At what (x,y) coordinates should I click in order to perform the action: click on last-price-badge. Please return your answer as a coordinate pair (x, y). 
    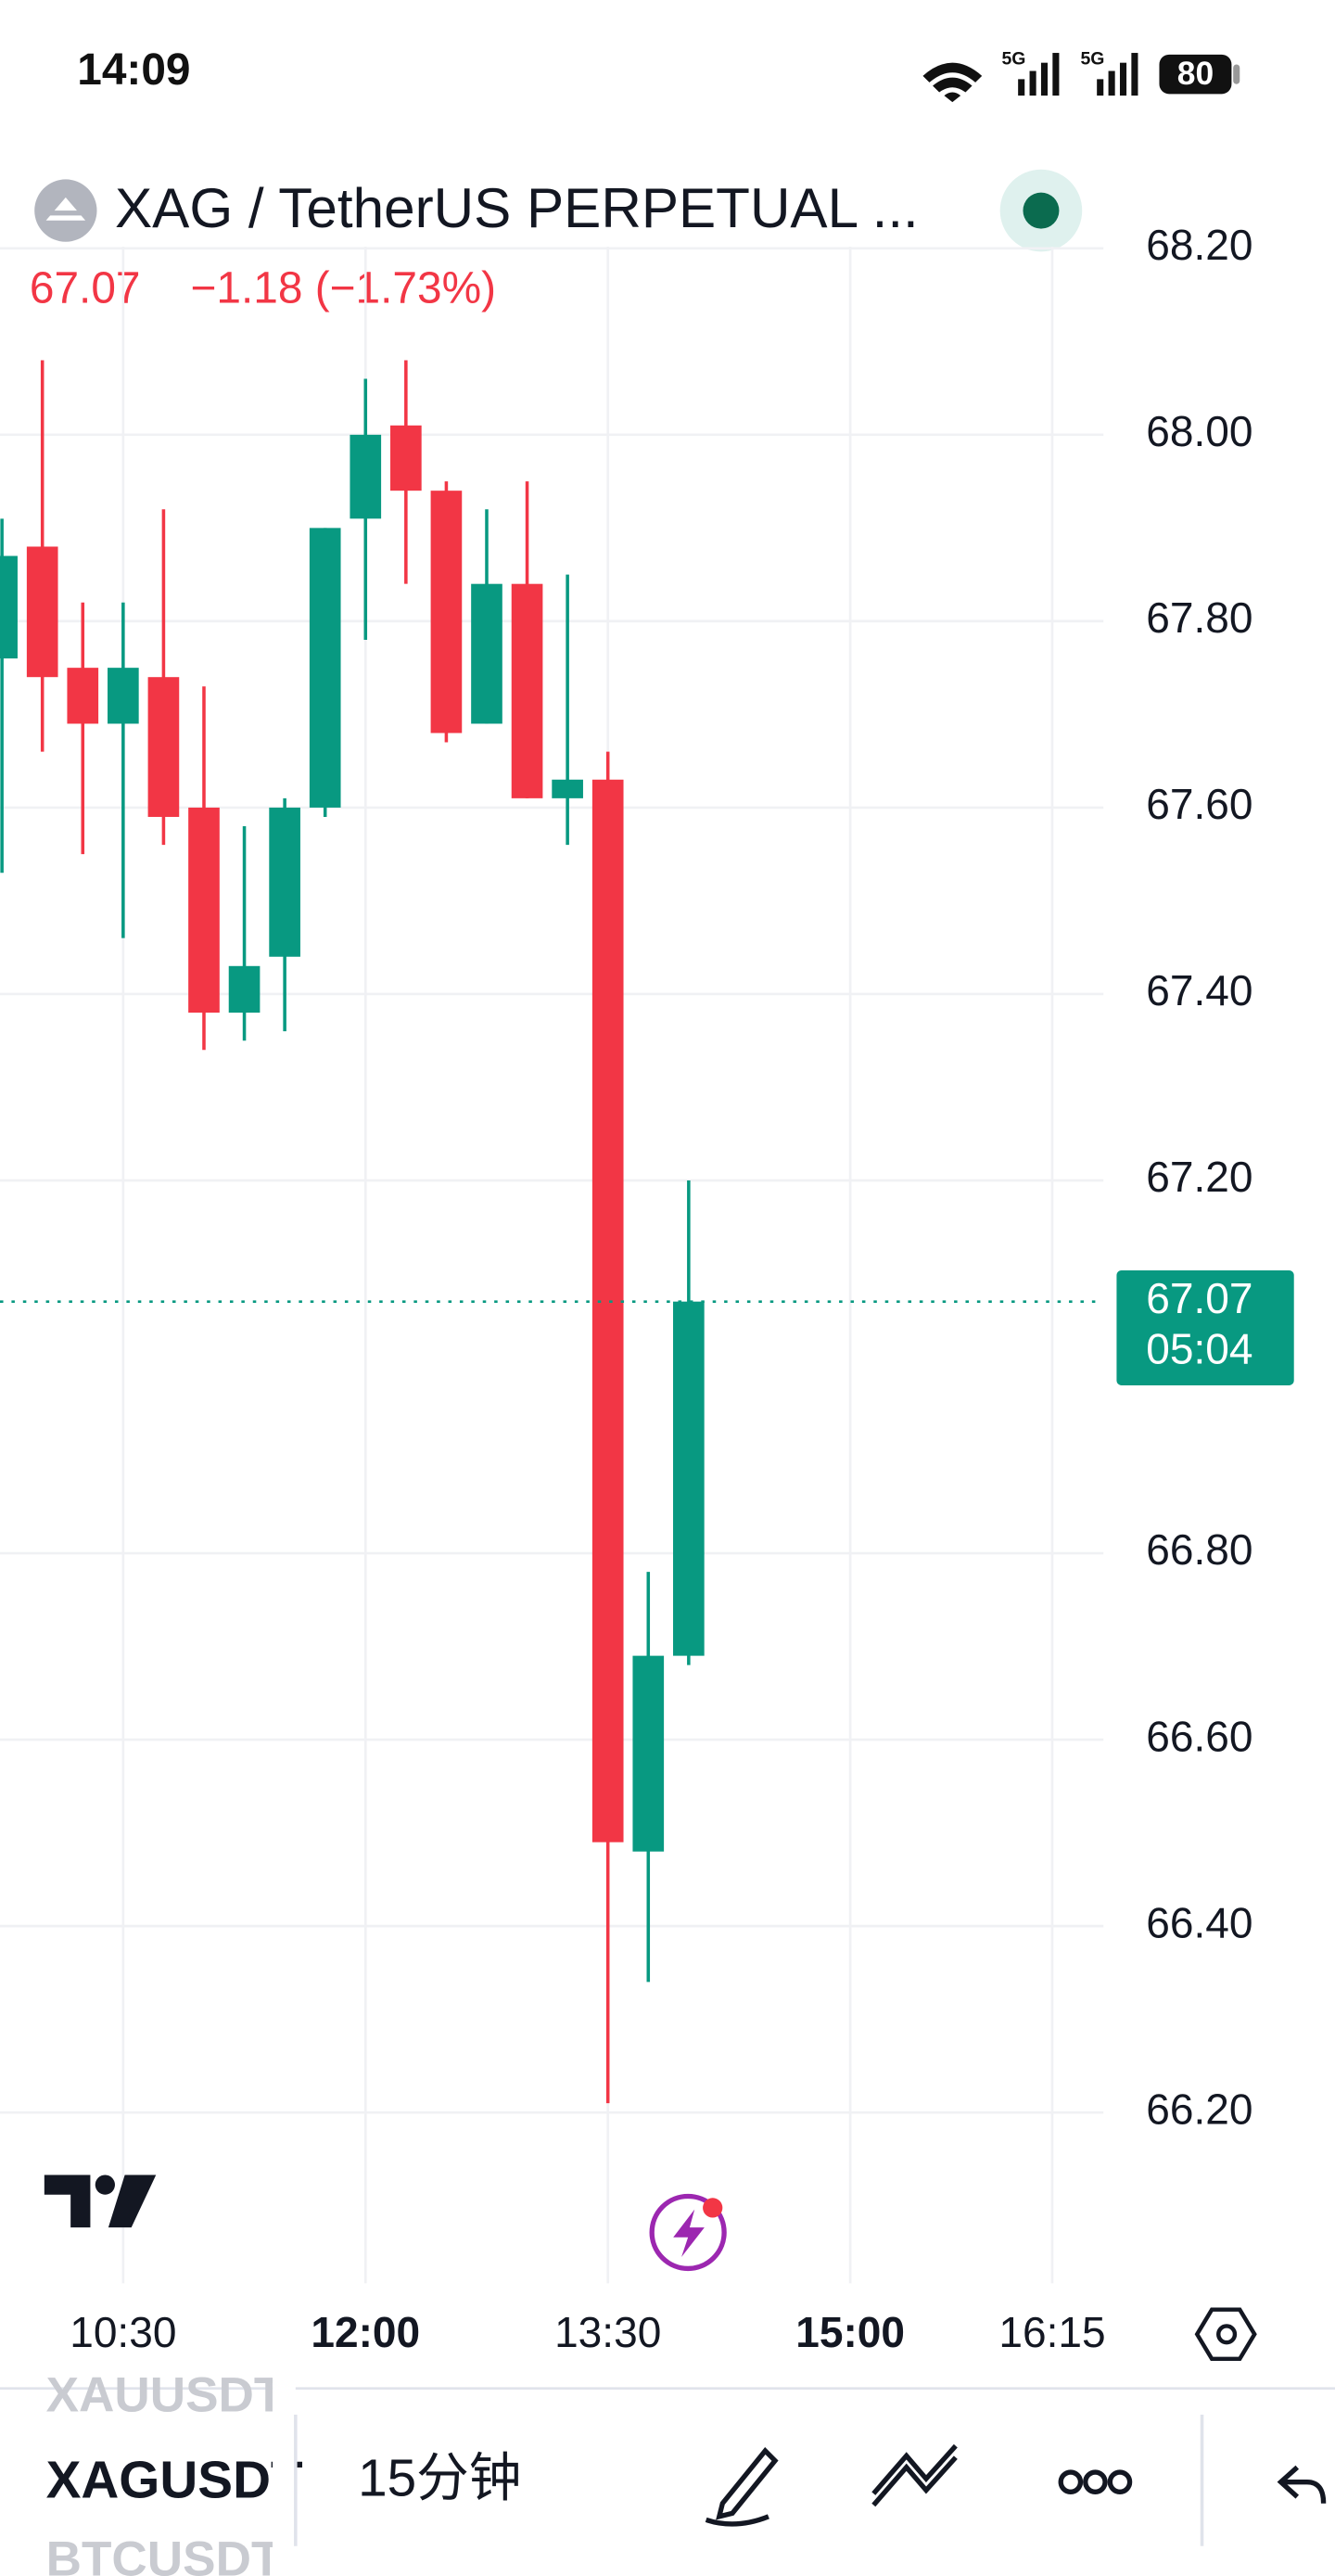
    Looking at the image, I should click on (1205, 1327).